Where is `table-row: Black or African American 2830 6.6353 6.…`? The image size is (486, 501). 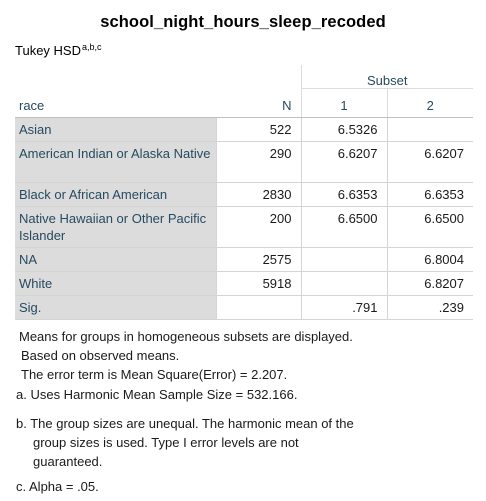
table-row: Black or African American 2830 6.6353 6.… is located at coordinates (244, 194).